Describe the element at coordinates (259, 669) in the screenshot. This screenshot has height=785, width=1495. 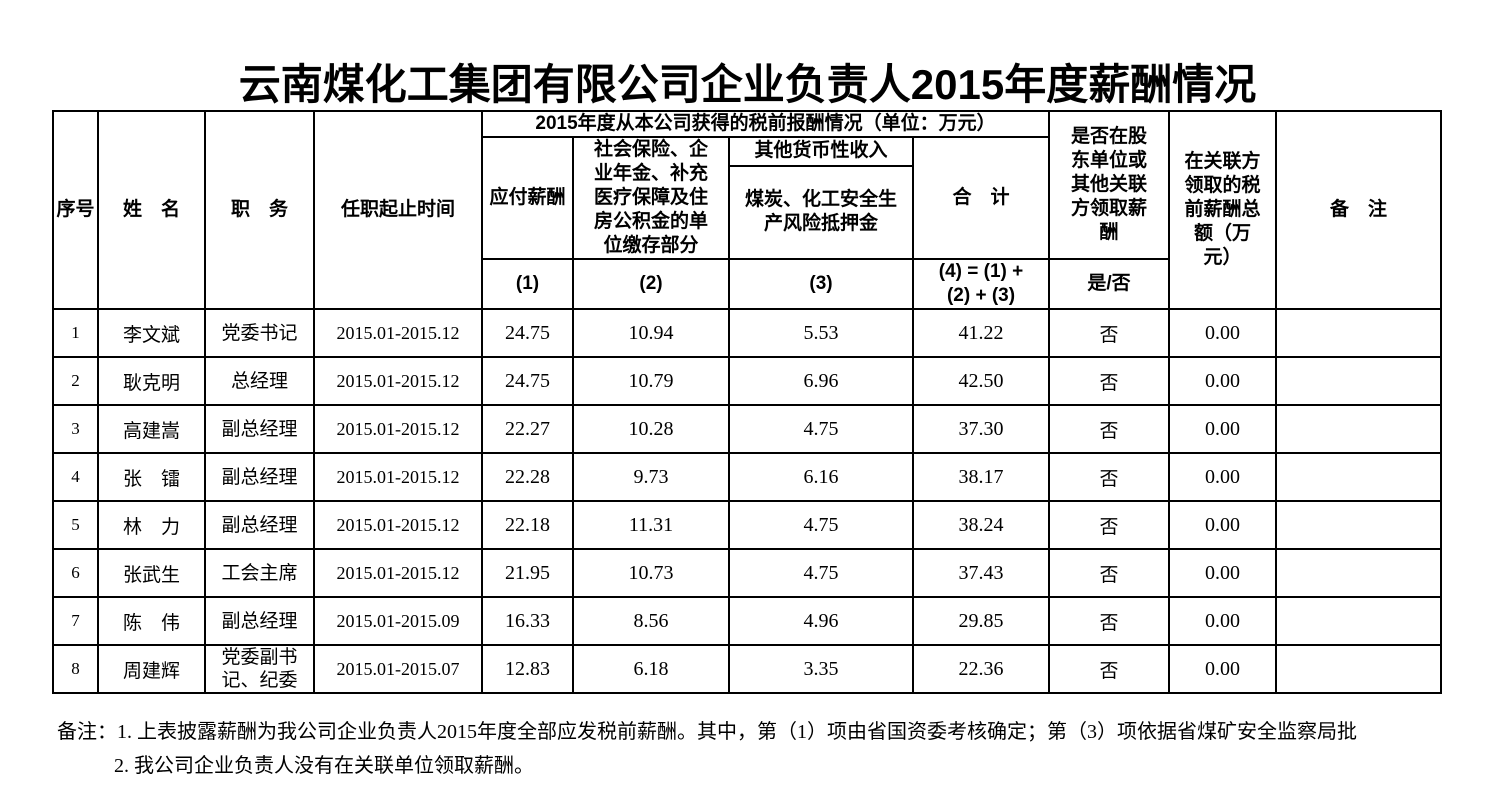
I see `cell-position: 党委副书记、纪委` at that location.